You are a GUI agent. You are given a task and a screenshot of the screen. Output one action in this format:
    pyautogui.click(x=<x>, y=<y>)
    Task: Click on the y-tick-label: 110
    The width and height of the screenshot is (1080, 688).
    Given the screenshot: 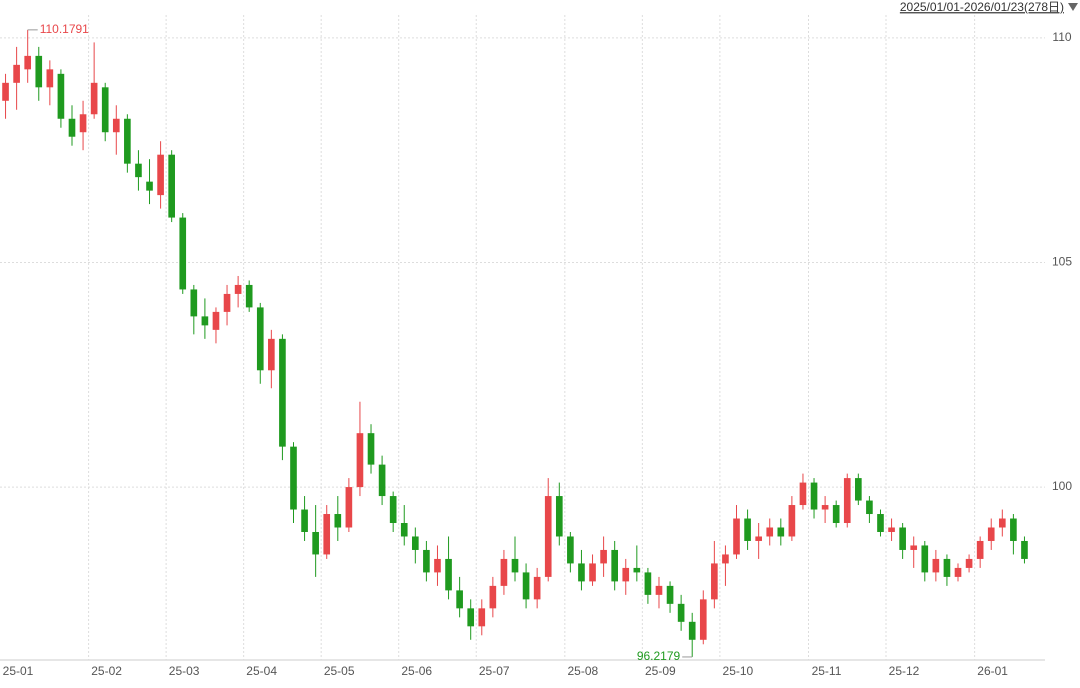 What is the action you would take?
    pyautogui.click(x=1061, y=37)
    